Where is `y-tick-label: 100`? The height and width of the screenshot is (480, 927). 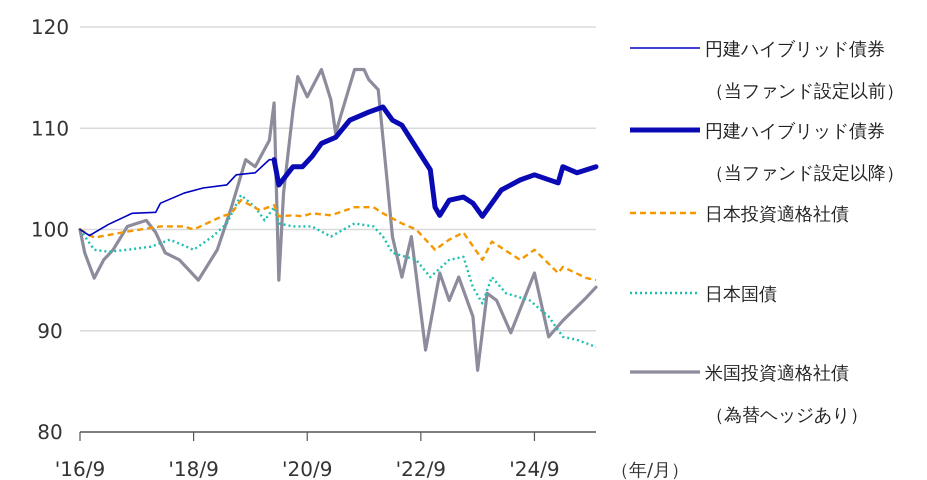
y-tick-label: 100 is located at coordinates (50, 230).